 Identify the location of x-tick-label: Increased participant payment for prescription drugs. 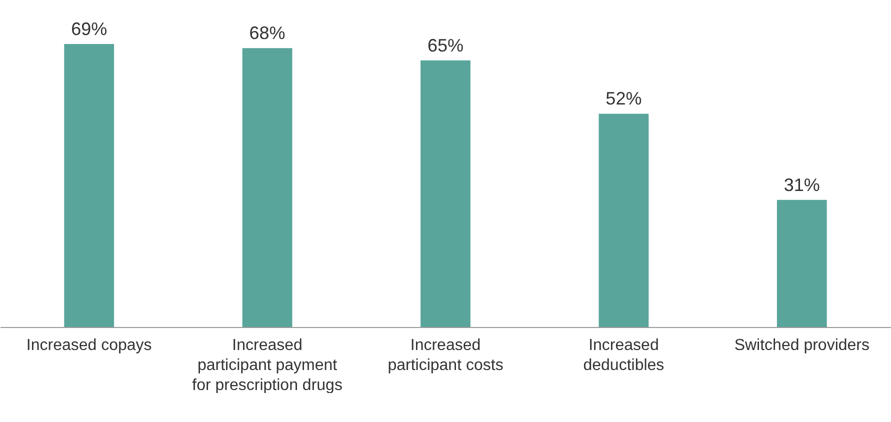
(267, 365).